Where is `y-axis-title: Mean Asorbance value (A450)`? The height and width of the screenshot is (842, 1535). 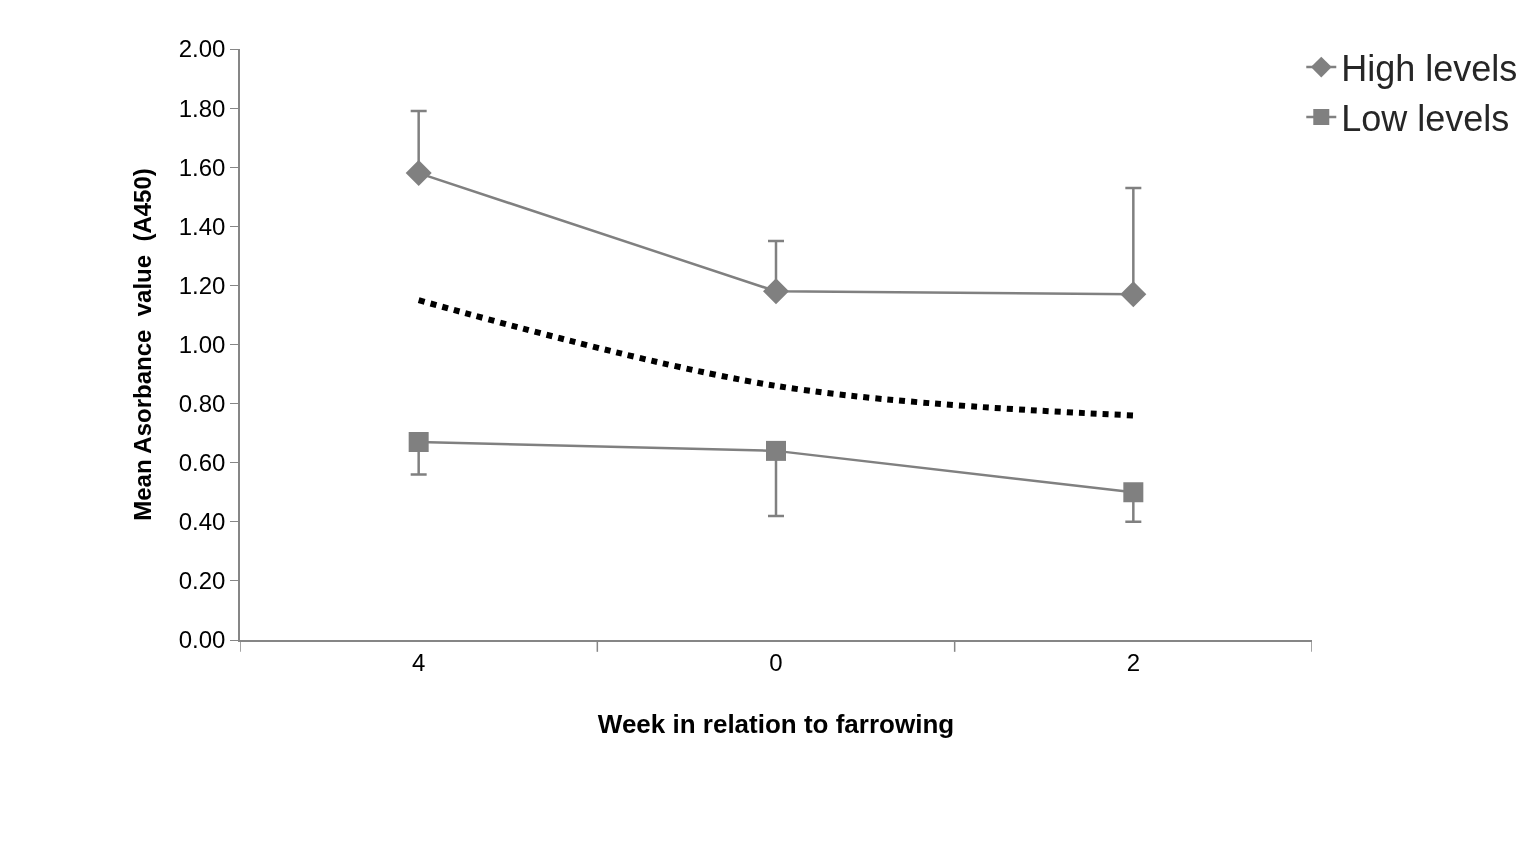
y-axis-title: Mean Asorbance value (A450) is located at coordinates (143, 344).